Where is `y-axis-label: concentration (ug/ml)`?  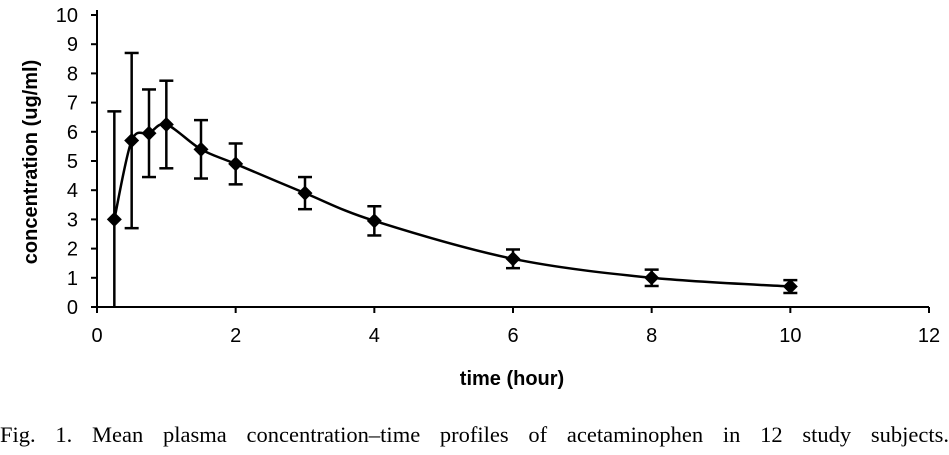 y-axis-label: concentration (ug/ml) is located at coordinates (31, 162).